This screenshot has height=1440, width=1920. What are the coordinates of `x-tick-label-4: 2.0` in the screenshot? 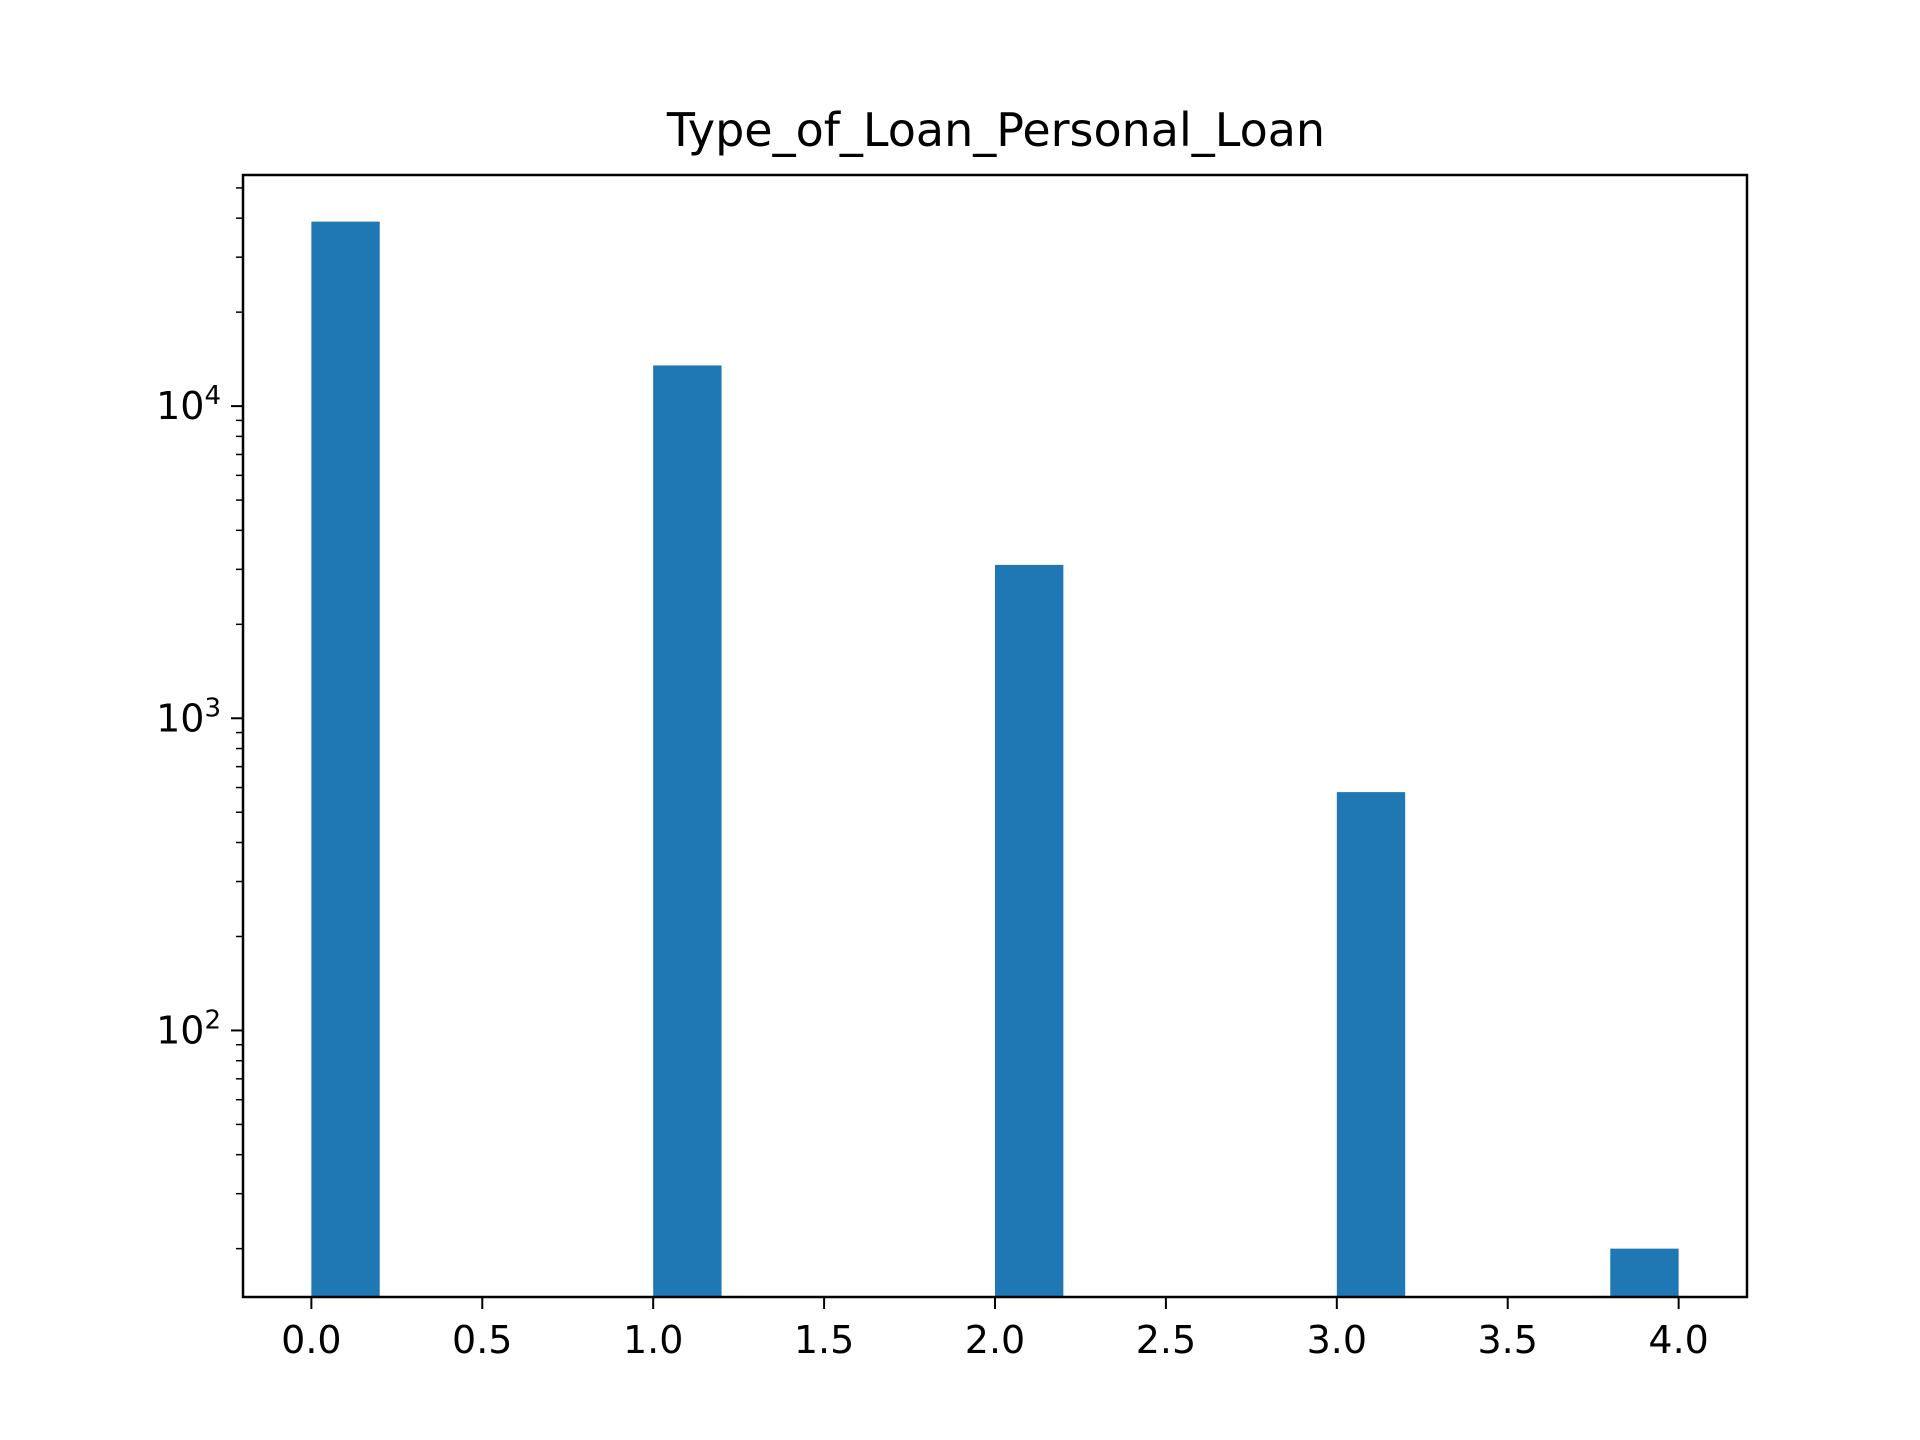 It's located at (995, 1340).